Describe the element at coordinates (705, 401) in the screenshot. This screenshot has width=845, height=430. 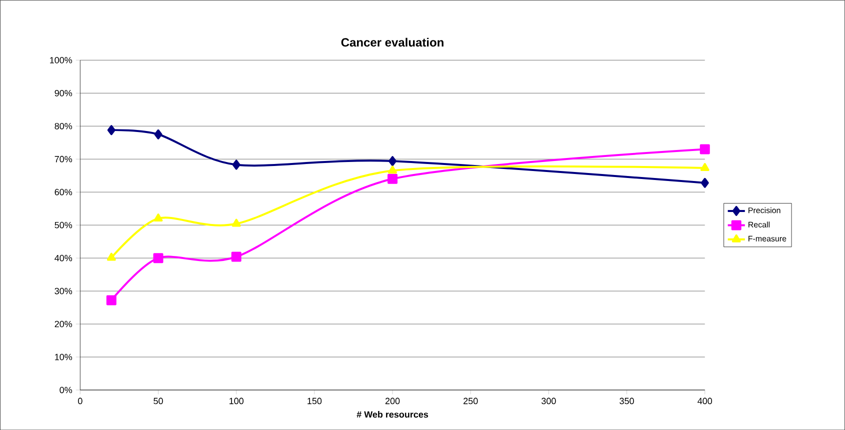
I see `x-tick-label: 400` at that location.